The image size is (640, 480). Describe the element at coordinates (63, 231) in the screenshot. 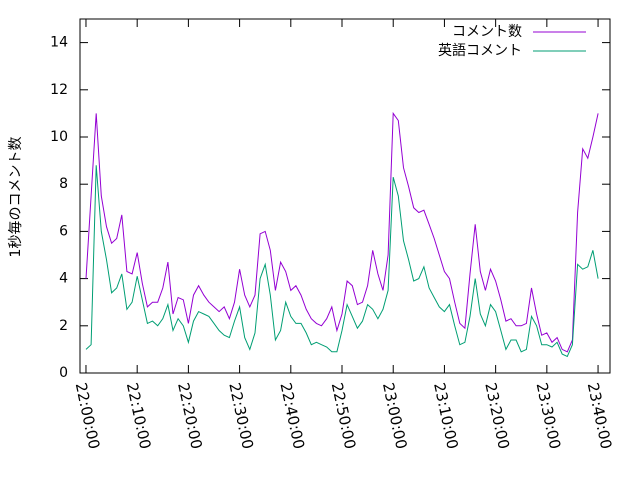

I see `y-tick-label: 6` at that location.